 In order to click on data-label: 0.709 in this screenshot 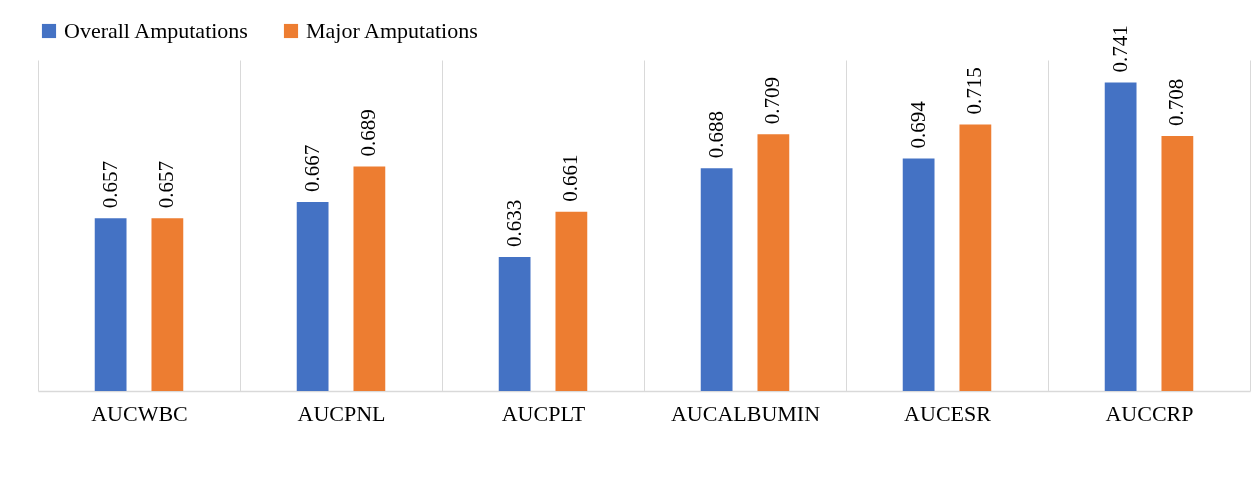, I will do `click(772, 101)`.